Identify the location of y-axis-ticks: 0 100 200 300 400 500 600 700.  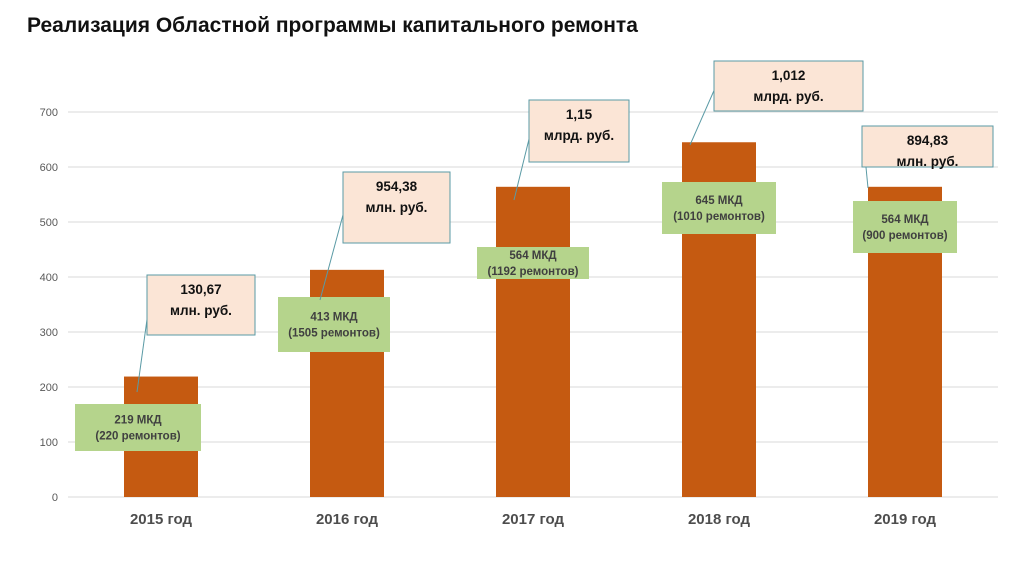
(49, 305).